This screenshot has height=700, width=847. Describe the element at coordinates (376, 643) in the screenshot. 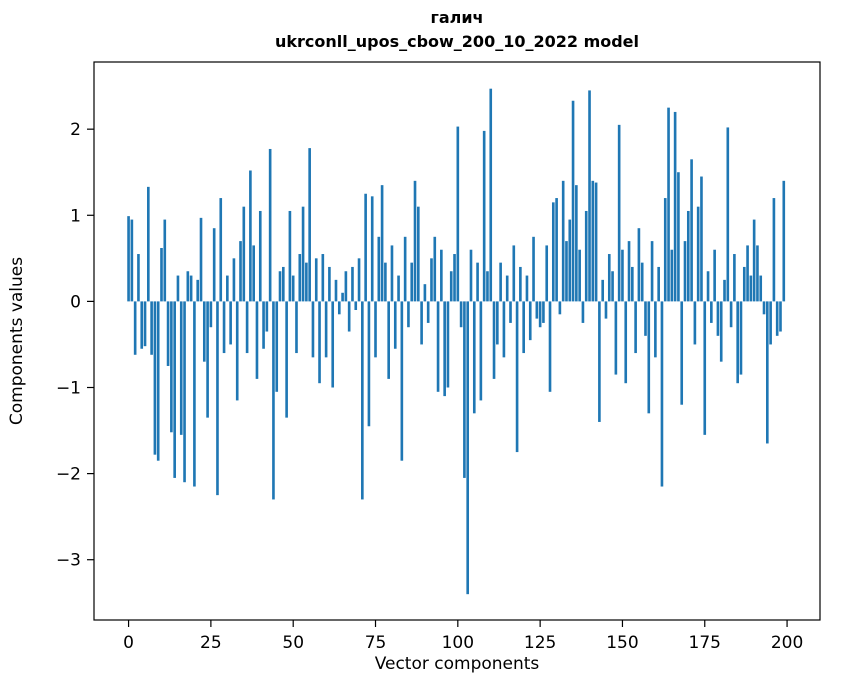

I see `x-tick-label: 75` at that location.